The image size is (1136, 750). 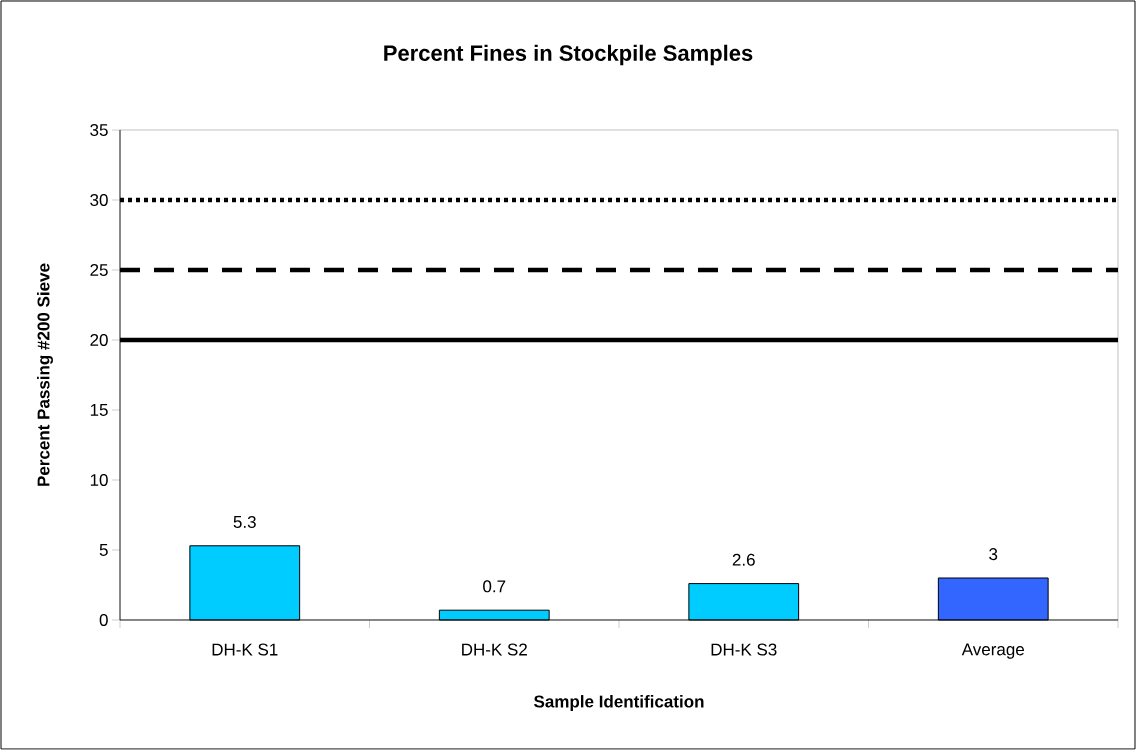 I want to click on y-axis-title: Percent Passing #200 Sieve, so click(x=45, y=374).